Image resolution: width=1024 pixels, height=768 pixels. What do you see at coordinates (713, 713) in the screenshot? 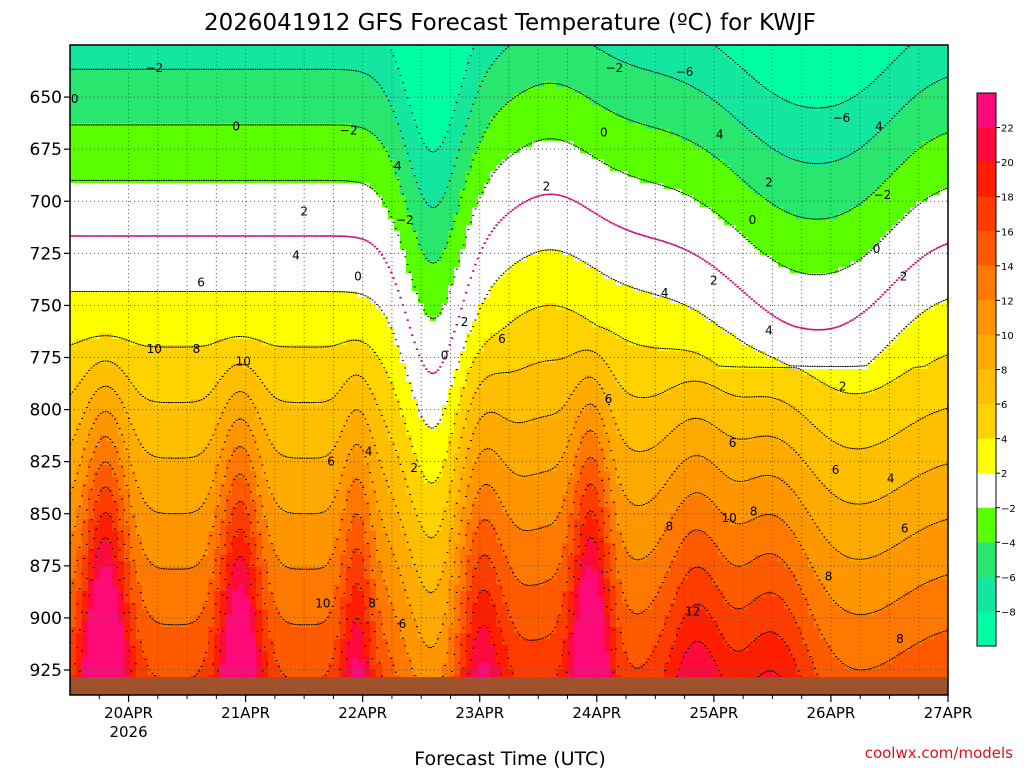
I see `x-tick-label: 25APR` at bounding box center [713, 713].